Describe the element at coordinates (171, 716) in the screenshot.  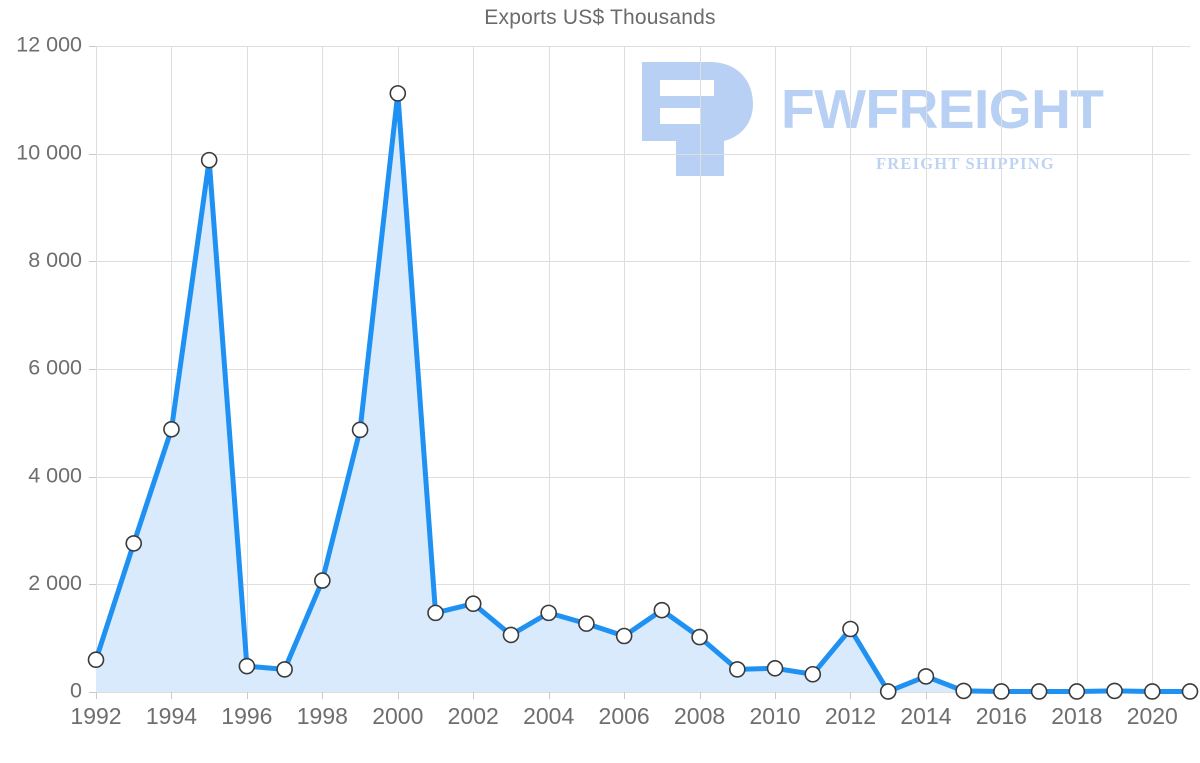
I see `x-tick-label: 1994` at that location.